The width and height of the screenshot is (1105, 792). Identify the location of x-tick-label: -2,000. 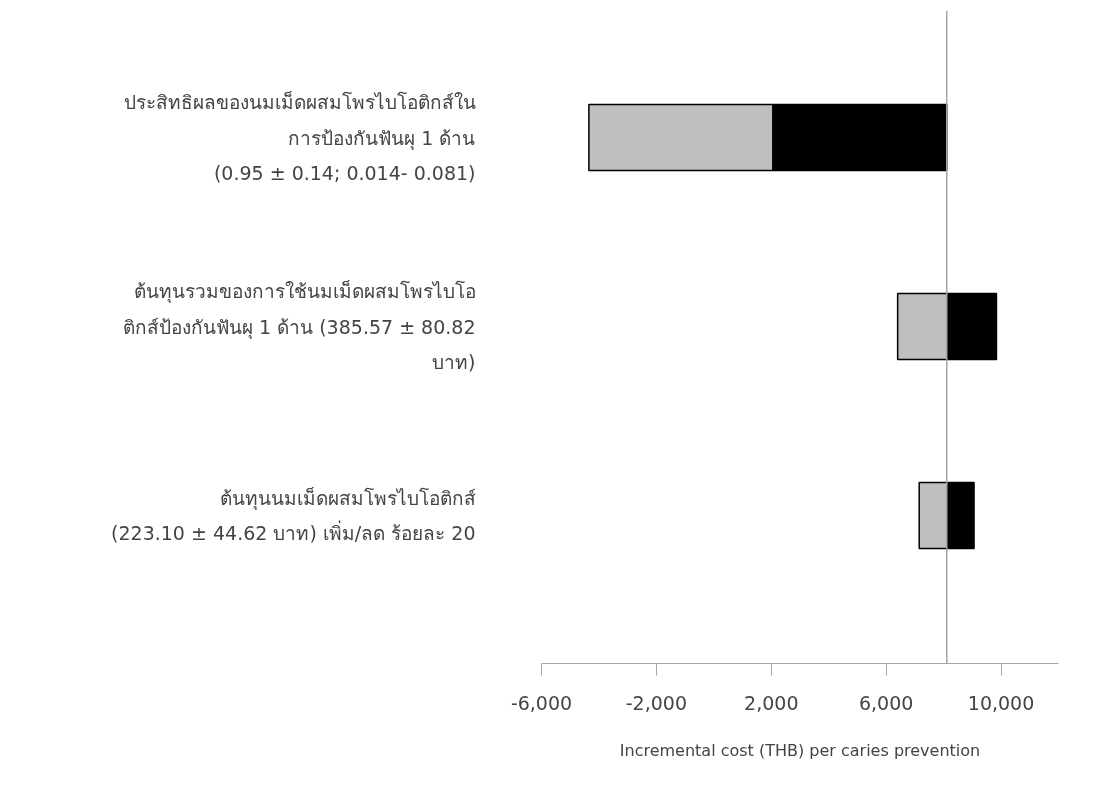
(656, 702).